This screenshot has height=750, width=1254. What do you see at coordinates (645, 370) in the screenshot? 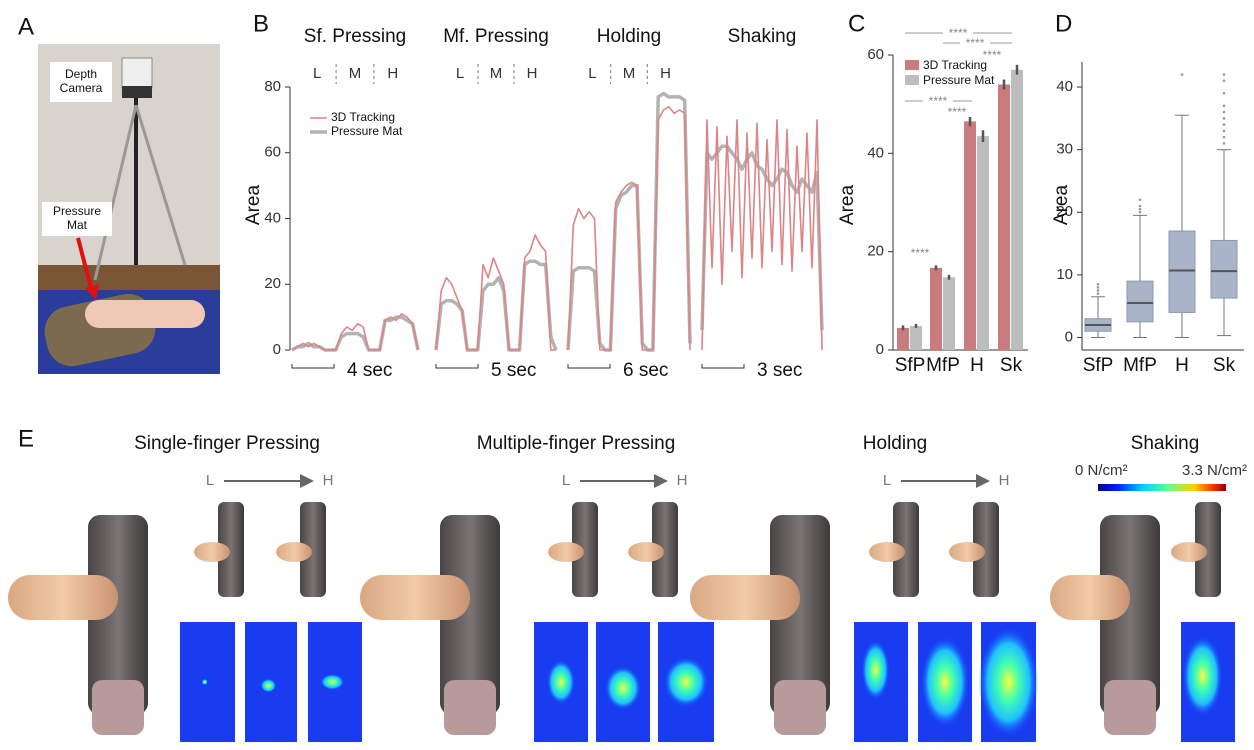
I see `scale-label: 6 sec` at bounding box center [645, 370].